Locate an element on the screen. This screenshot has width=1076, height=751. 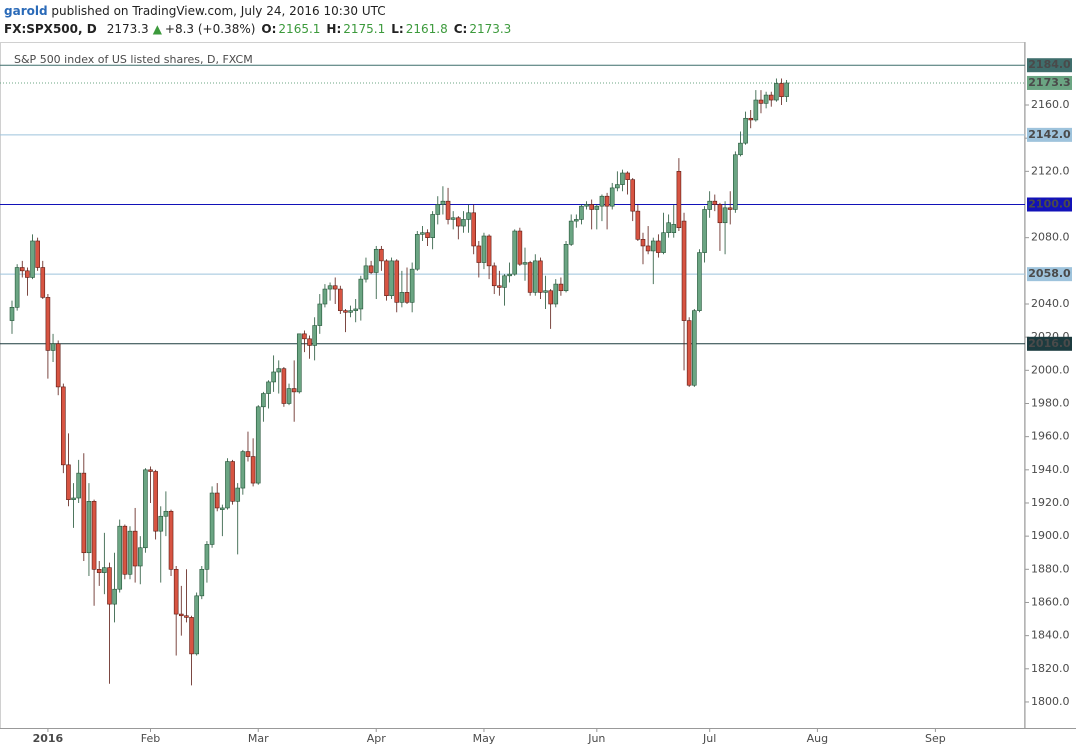
x-tick-label: May is located at coordinates (484, 738).